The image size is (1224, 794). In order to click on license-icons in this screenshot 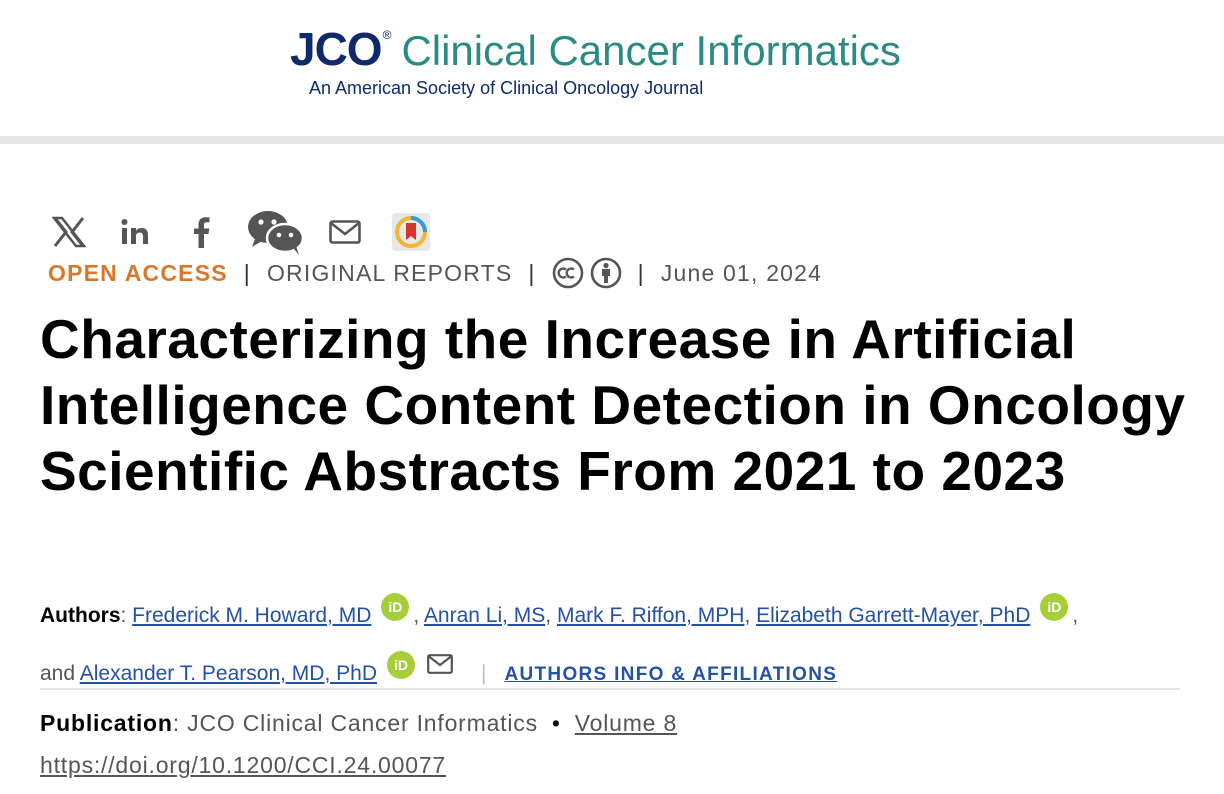, I will do `click(587, 273)`.